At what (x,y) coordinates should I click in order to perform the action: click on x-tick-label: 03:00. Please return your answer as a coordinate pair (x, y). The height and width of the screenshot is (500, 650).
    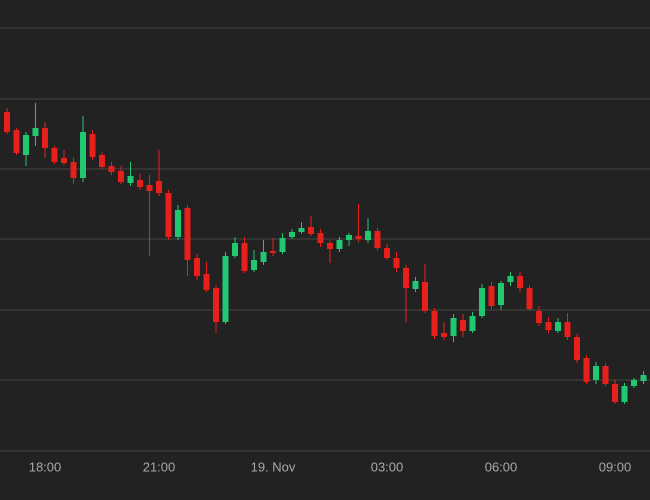
    Looking at the image, I should click on (387, 466).